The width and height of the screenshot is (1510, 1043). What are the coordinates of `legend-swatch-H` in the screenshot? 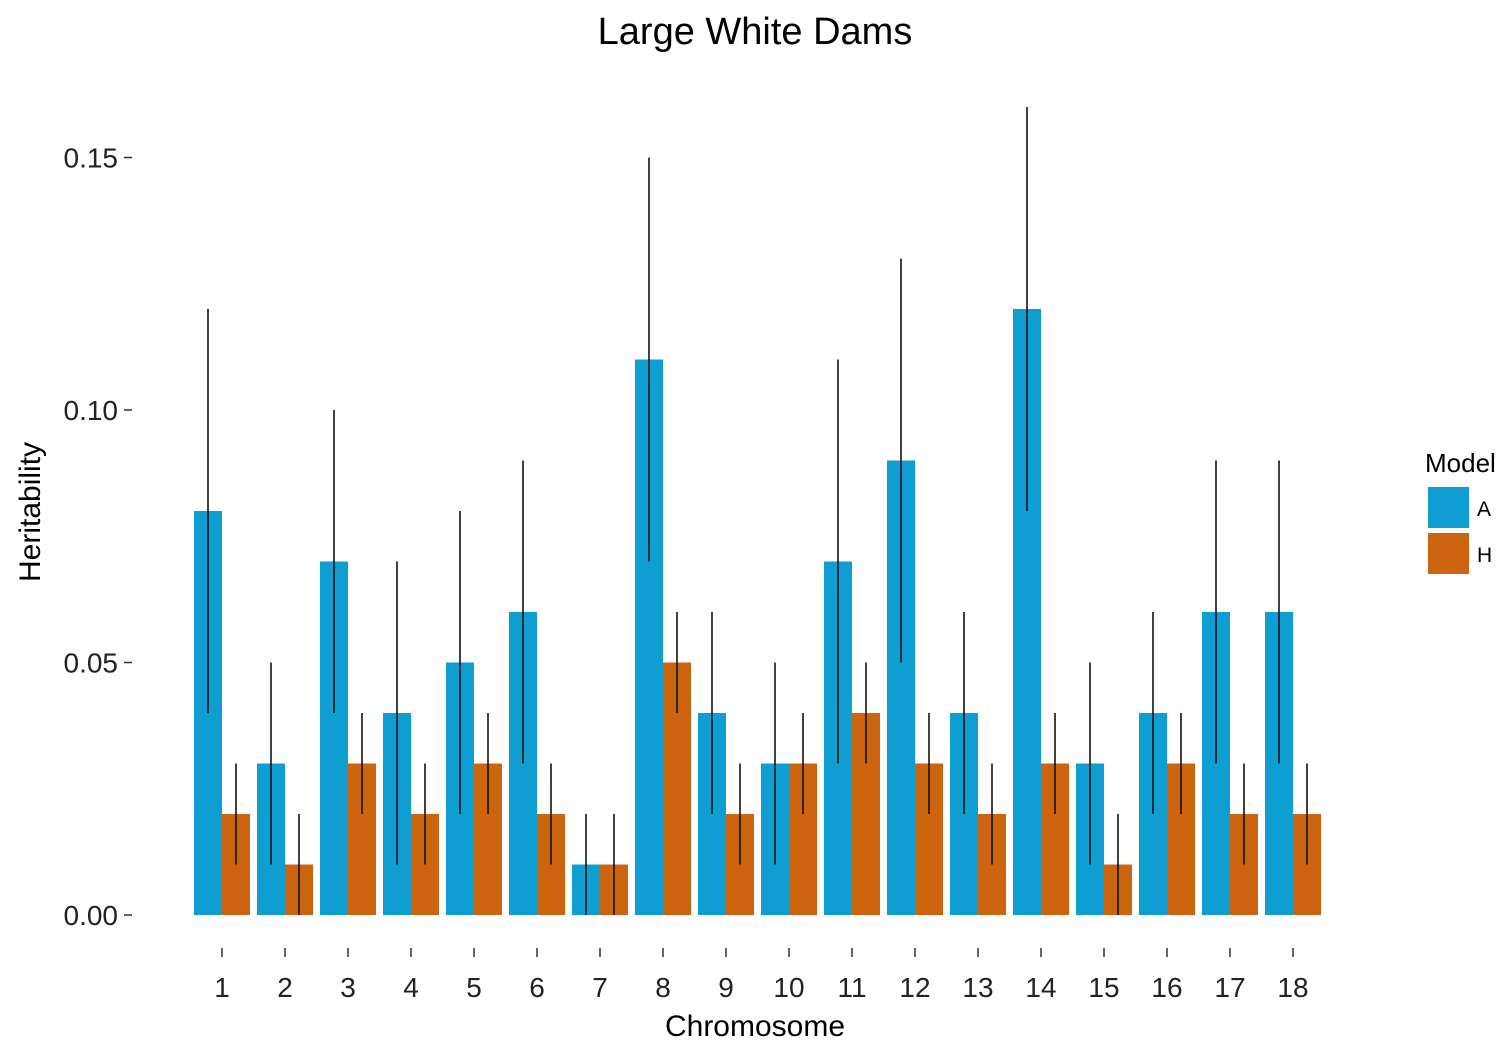 It's located at (1448, 553).